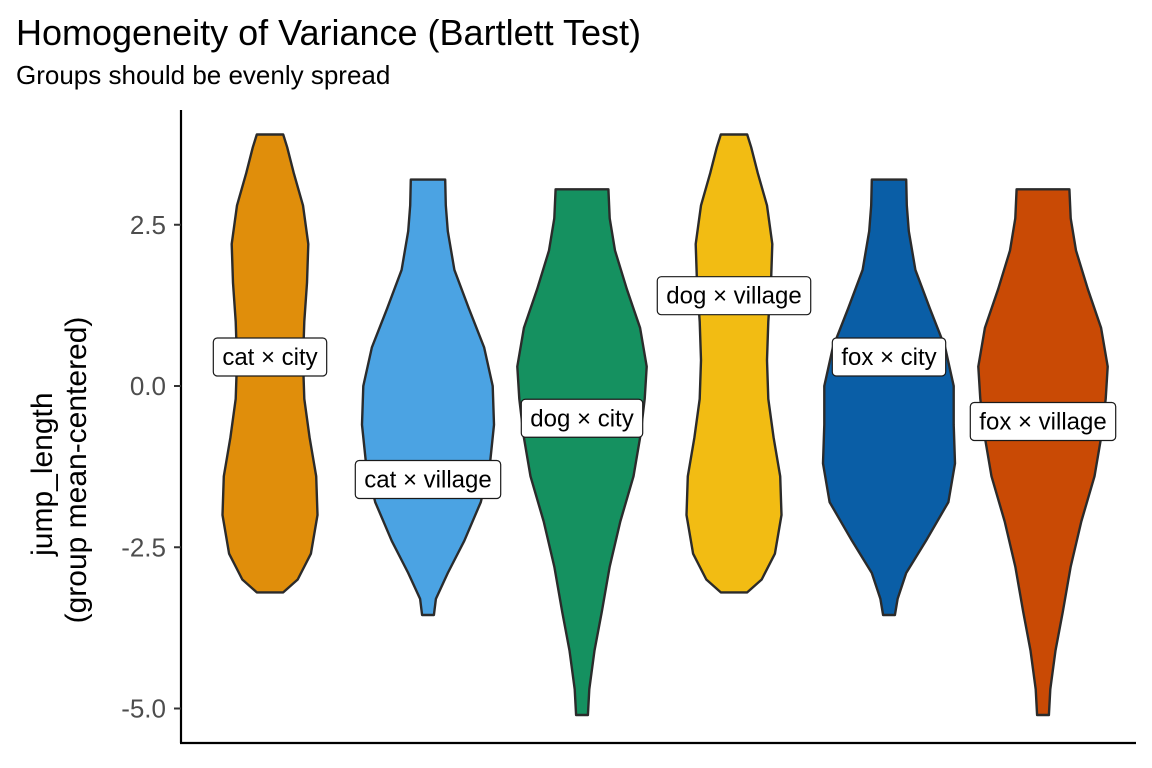 The height and width of the screenshot is (768, 1152). I want to click on violin-label-2: dog × city, so click(582, 418).